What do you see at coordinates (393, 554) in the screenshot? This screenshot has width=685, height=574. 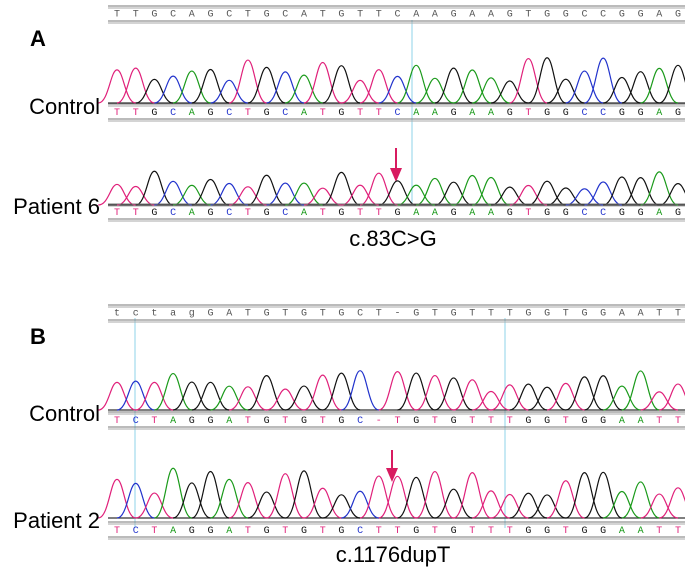 I see `variant-label: c.1176dupT` at bounding box center [393, 554].